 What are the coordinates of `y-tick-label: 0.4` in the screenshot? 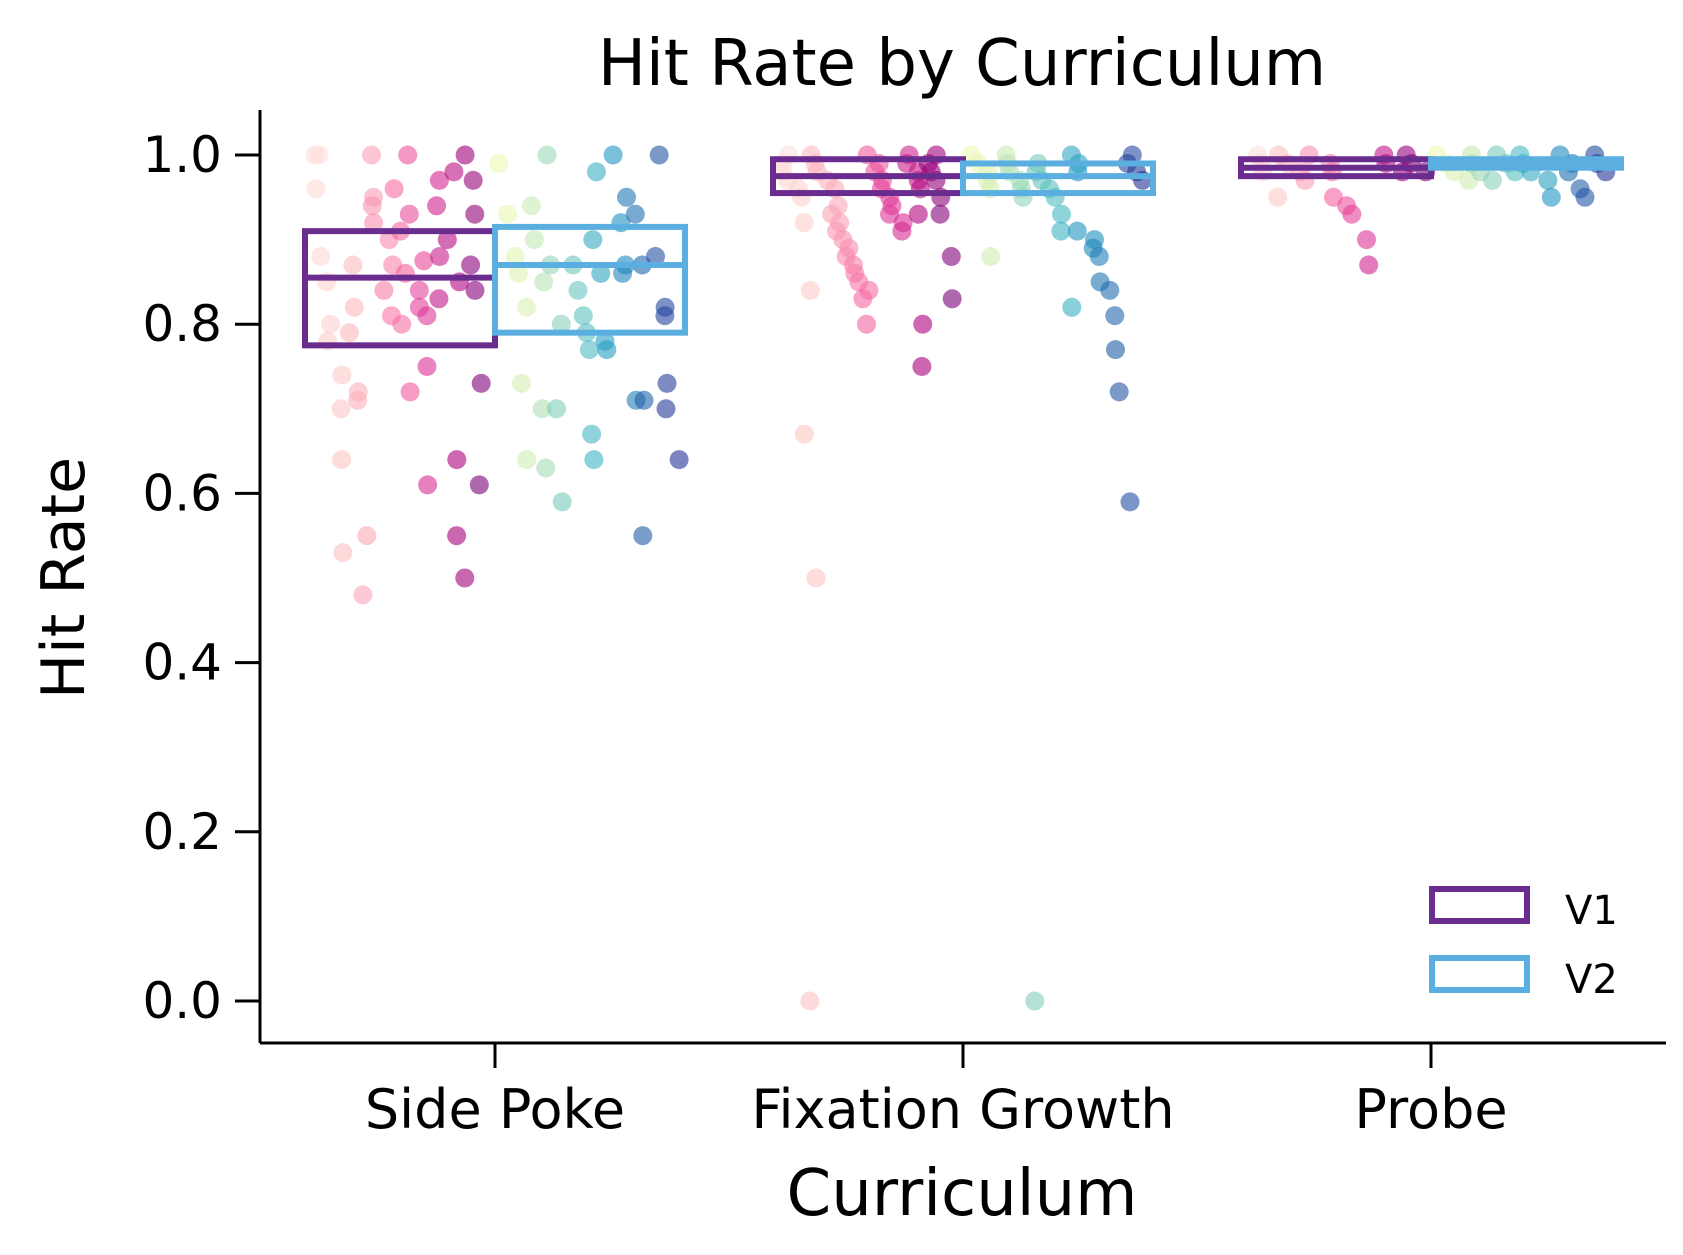 It's located at (182, 663).